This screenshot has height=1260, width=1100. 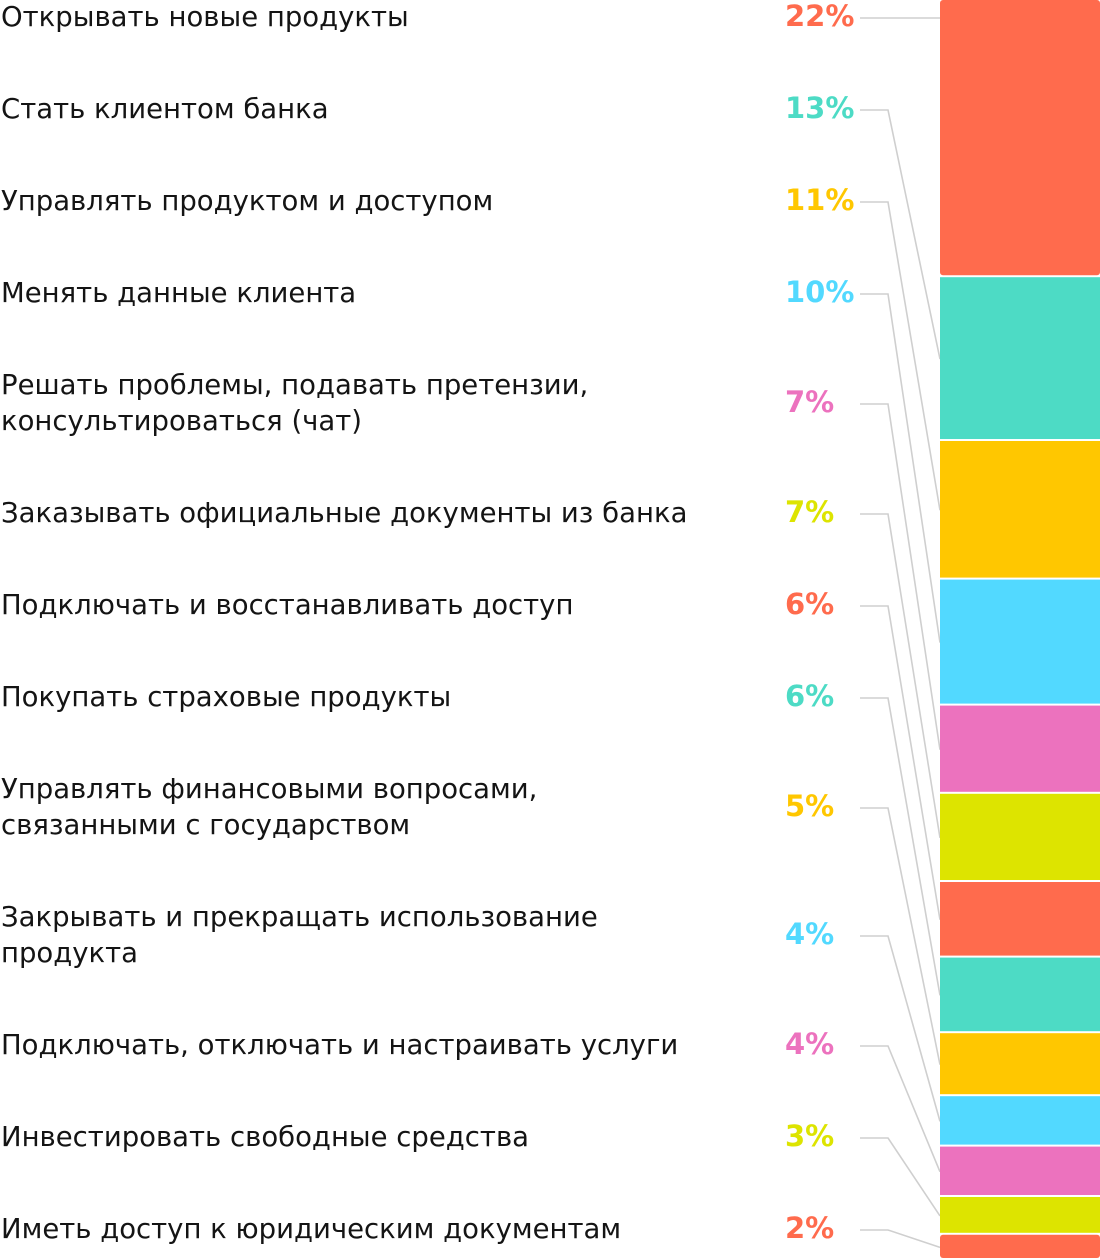 I want to click on value-label: 3%, so click(x=809, y=1136).